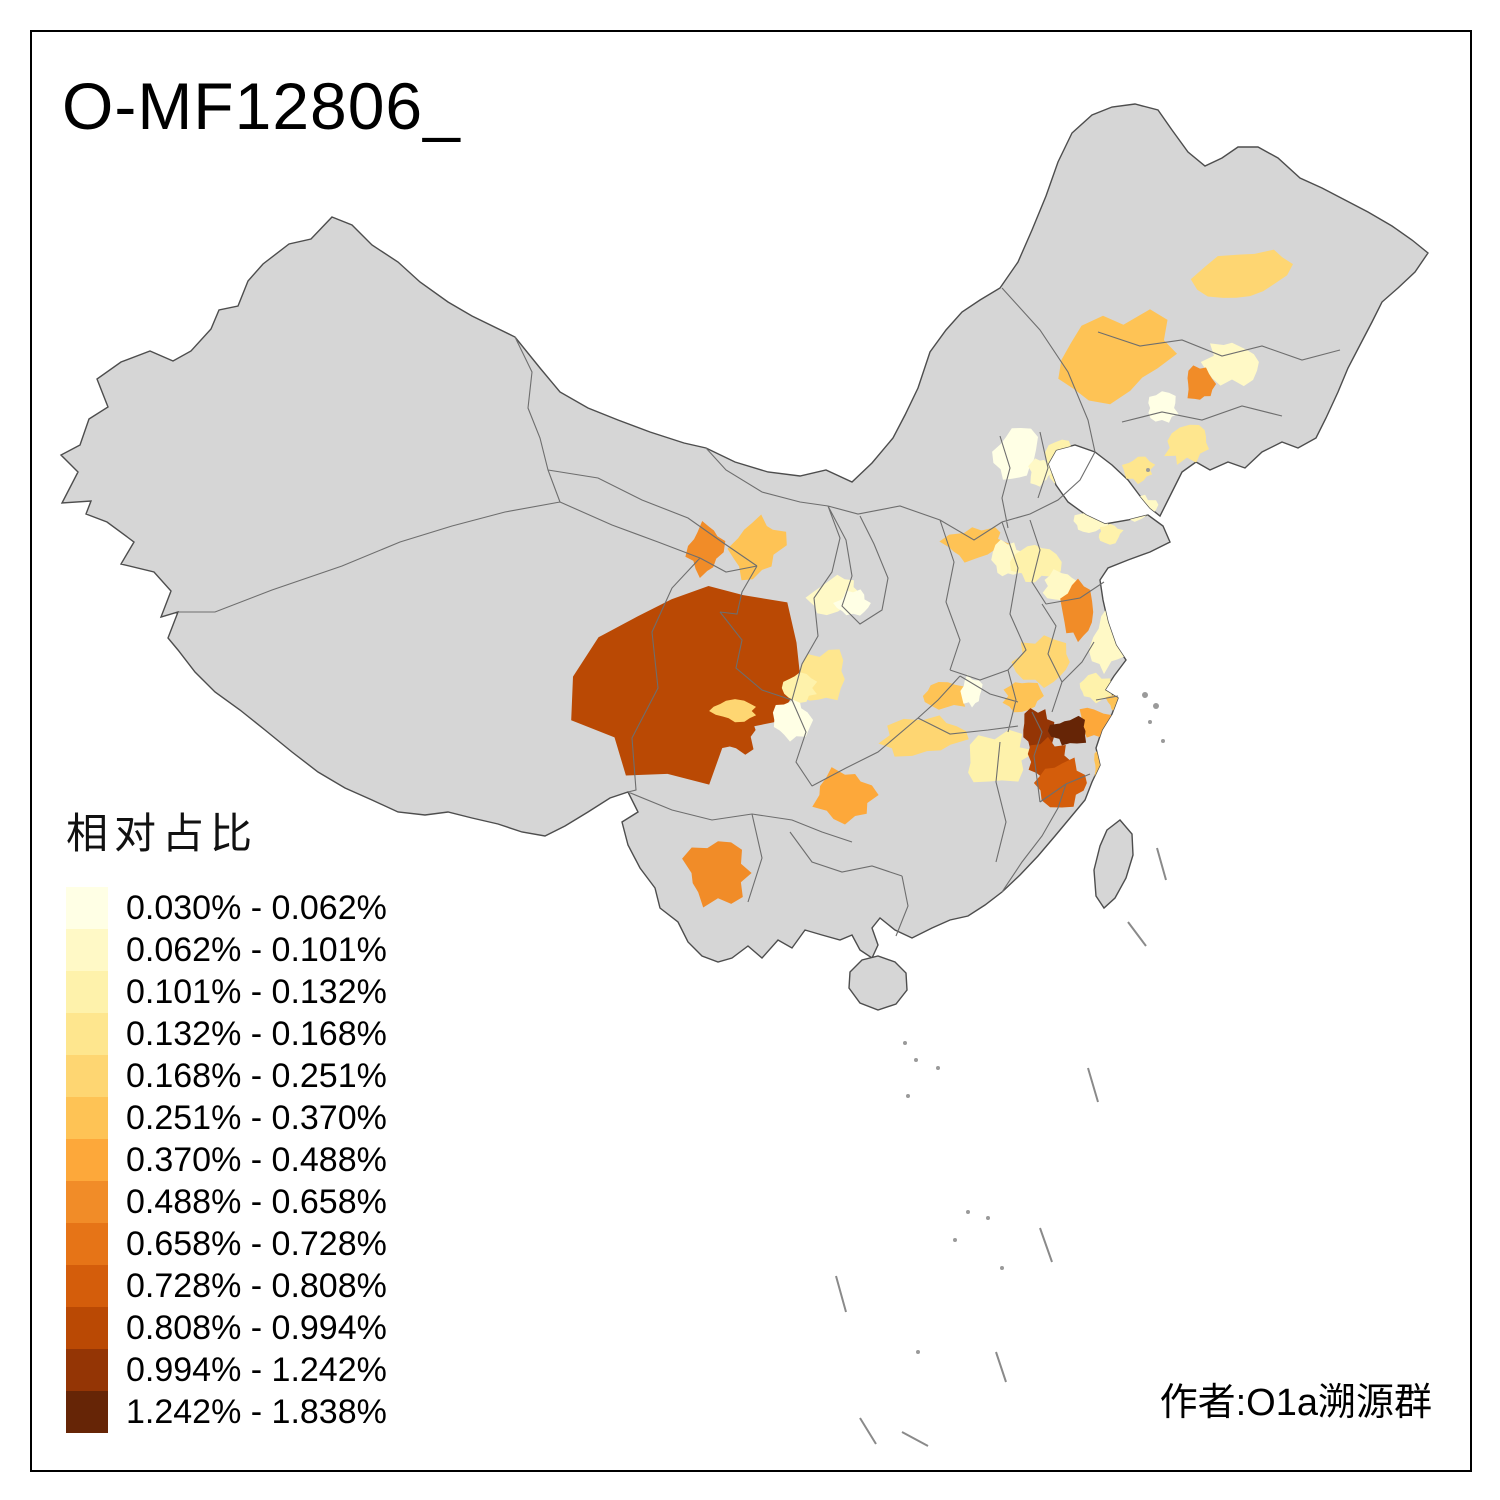 This screenshot has height=1500, width=1500. I want to click on legend-item: 0.168% - 0.251%, so click(226, 1076).